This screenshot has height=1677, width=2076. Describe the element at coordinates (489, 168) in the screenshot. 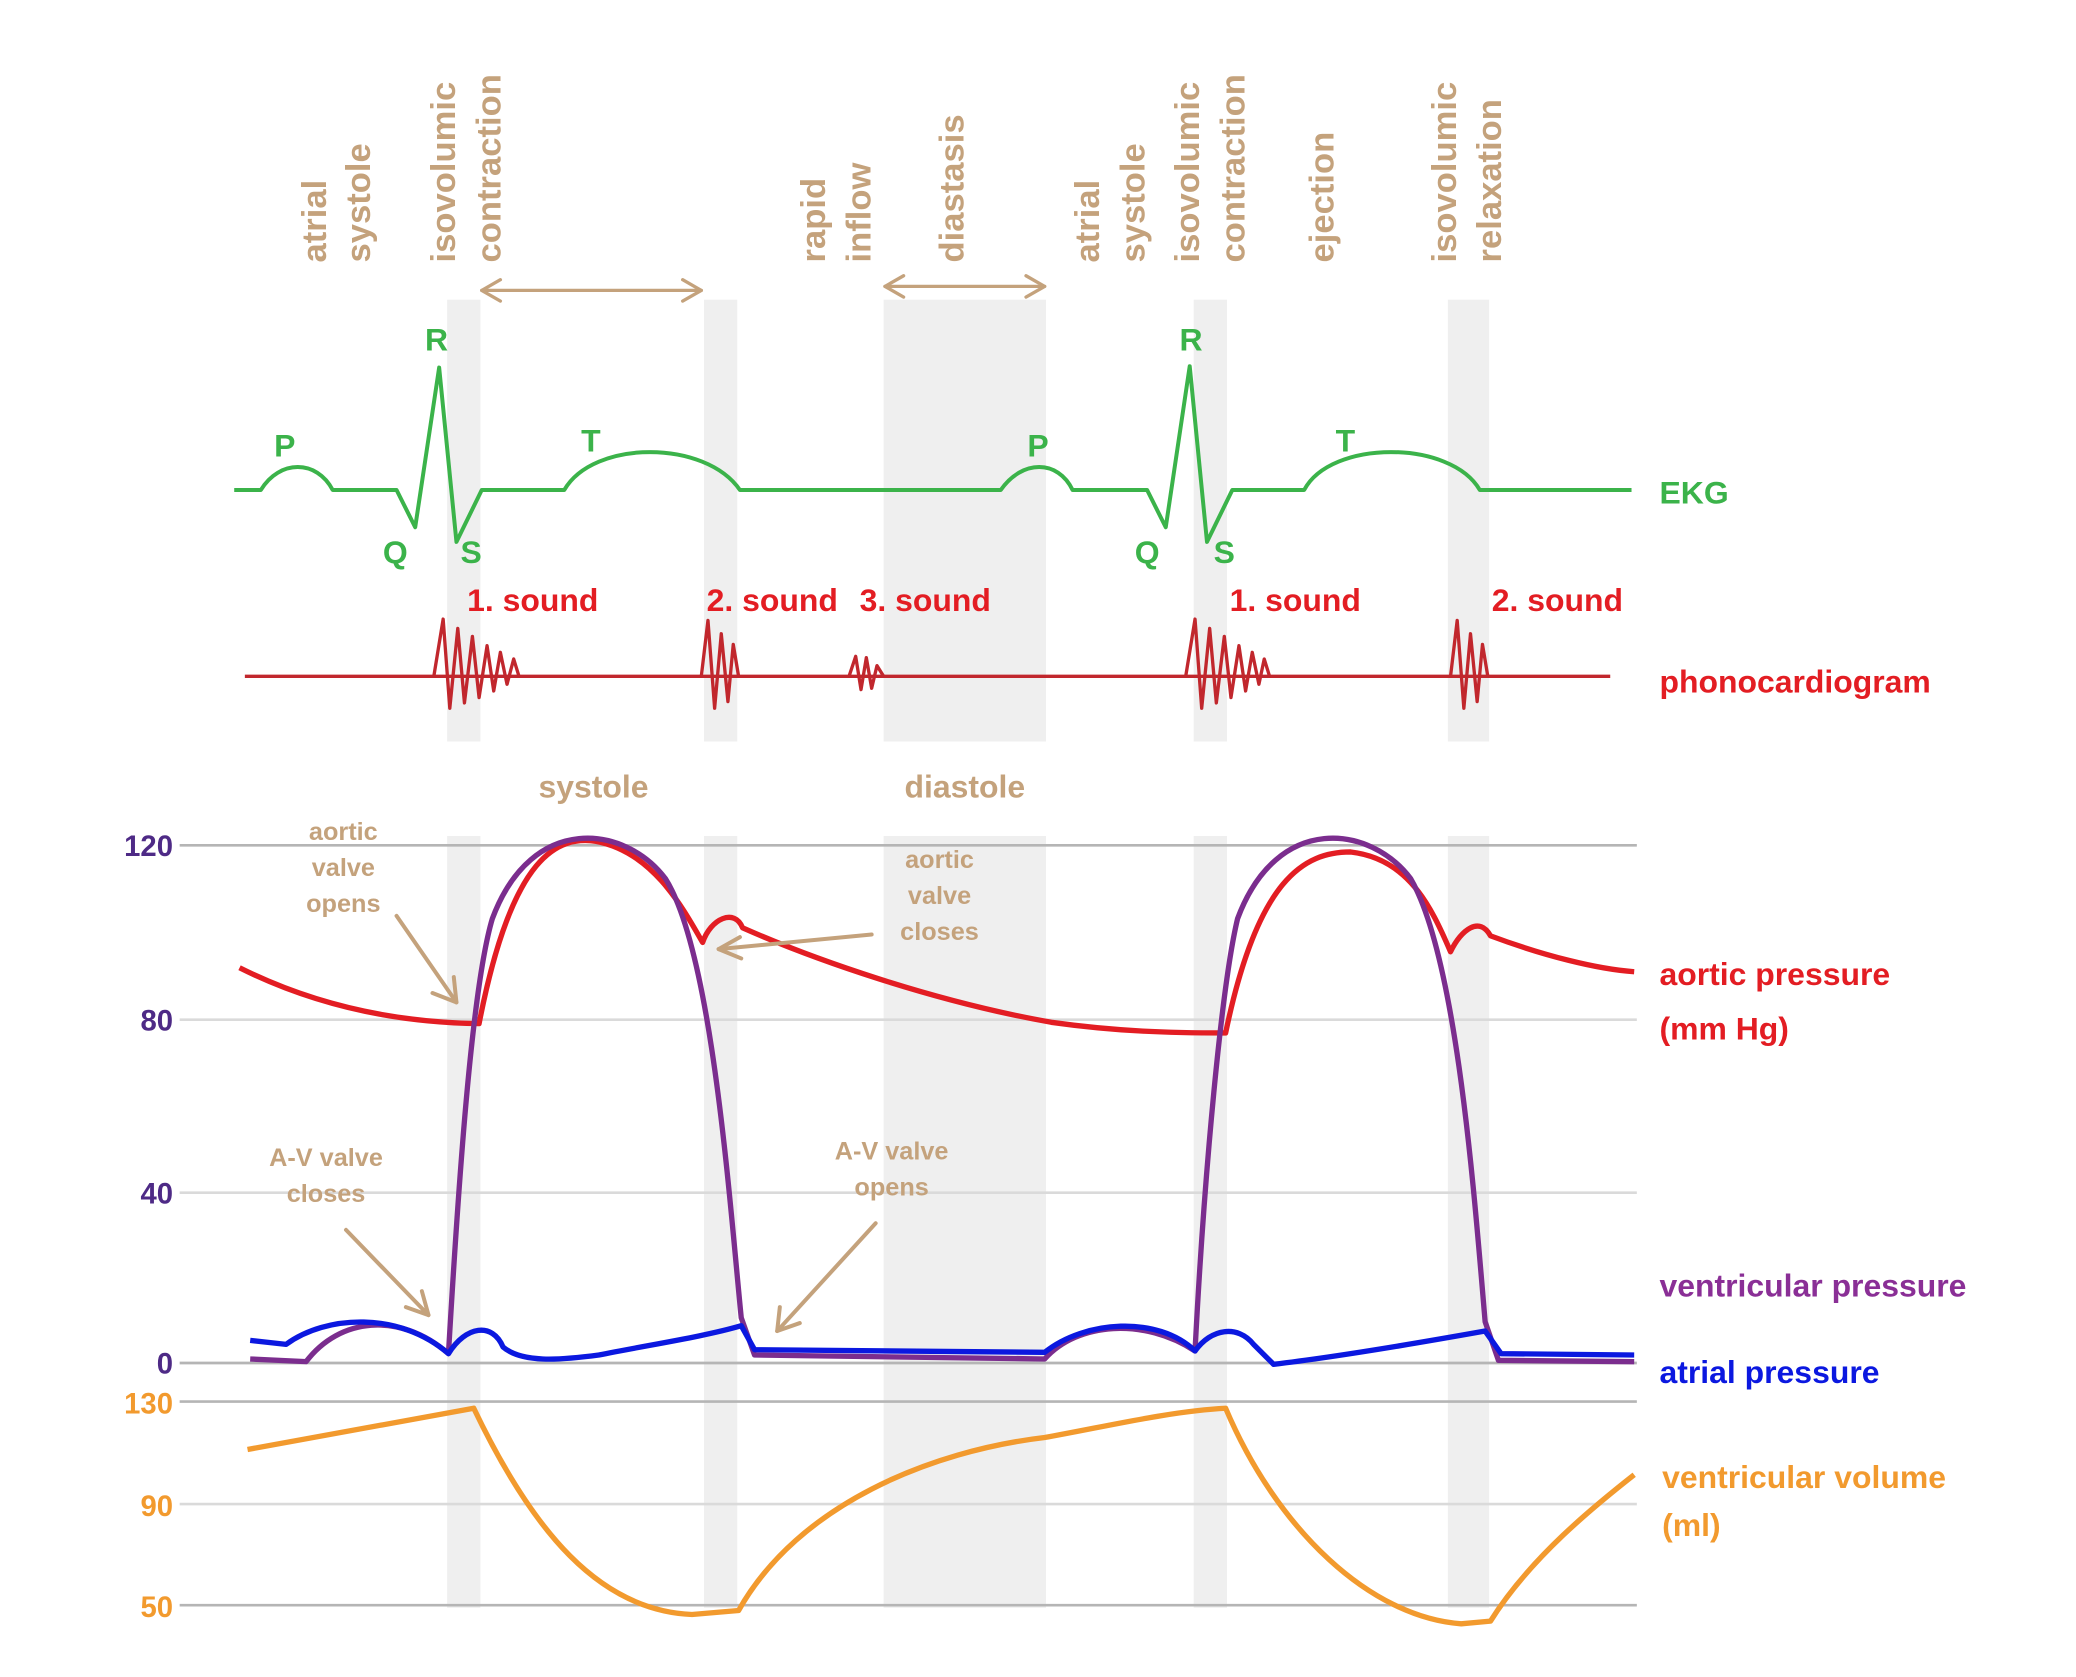

I see `phase-isovolumic-contraction-1-line2: contraction` at that location.